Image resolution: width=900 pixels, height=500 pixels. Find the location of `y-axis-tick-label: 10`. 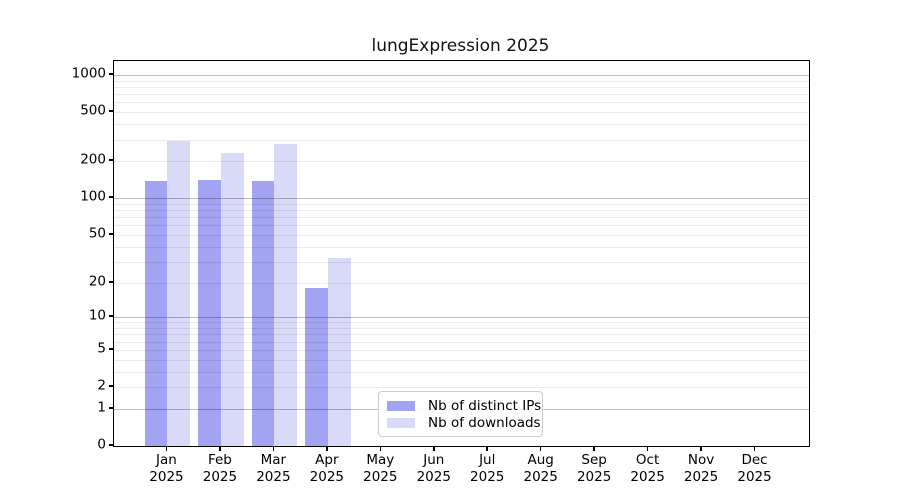

y-axis-tick-label: 10 is located at coordinates (97, 315).